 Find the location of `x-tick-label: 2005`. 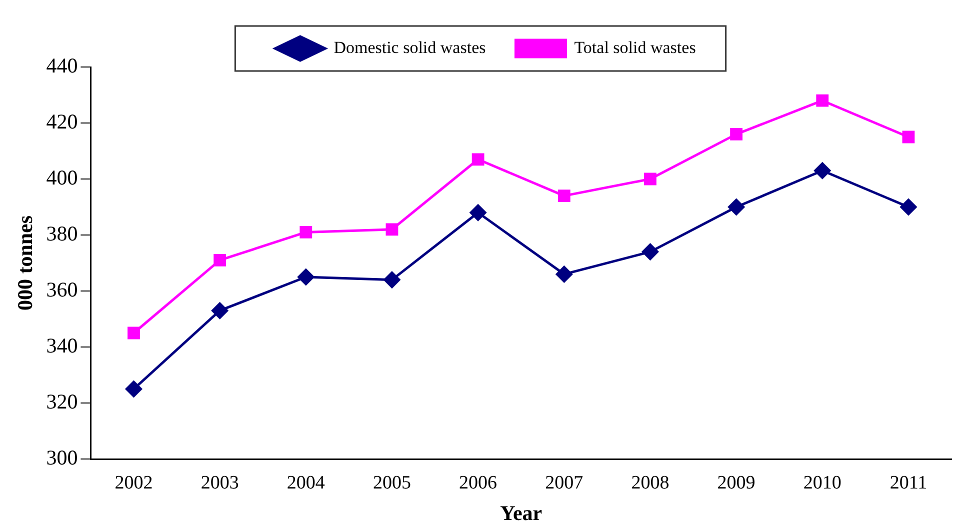

x-tick-label: 2005 is located at coordinates (391, 483).